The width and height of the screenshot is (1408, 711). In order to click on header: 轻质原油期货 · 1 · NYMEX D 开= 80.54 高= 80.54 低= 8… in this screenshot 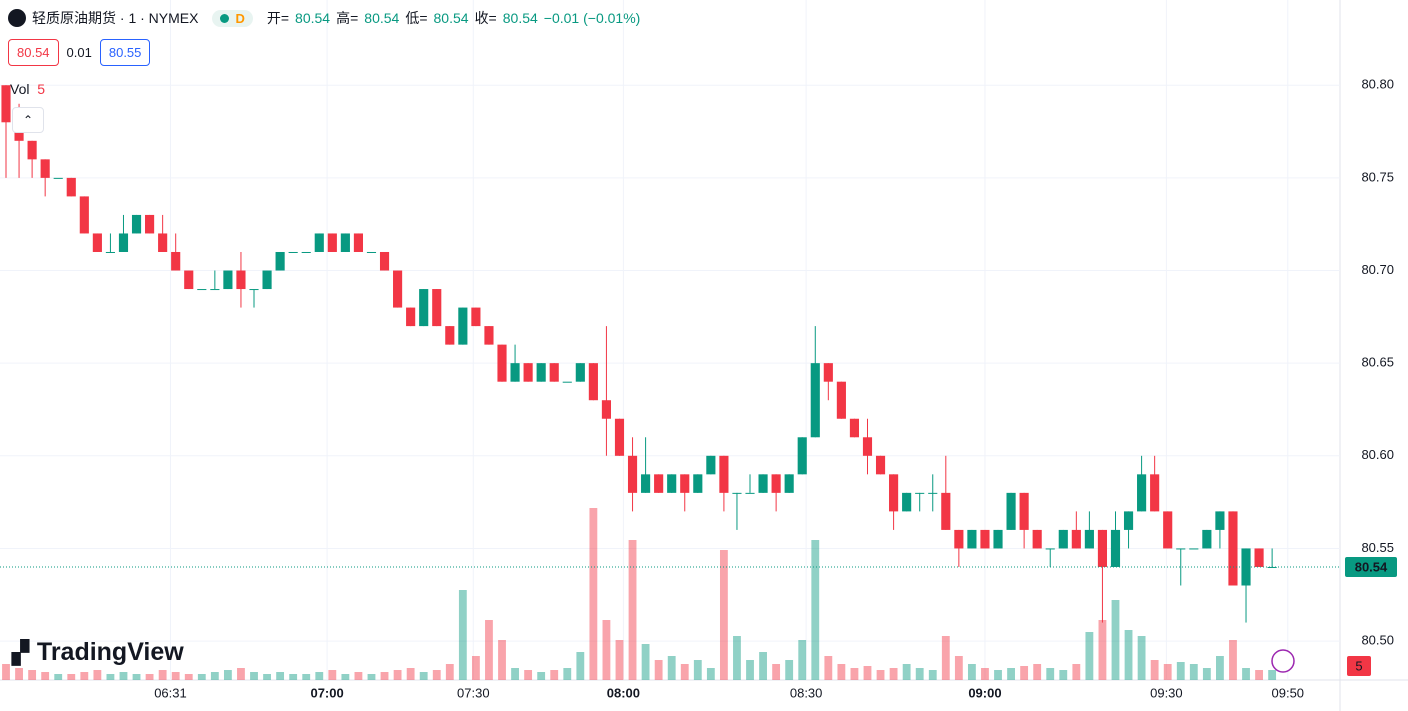, I will do `click(324, 18)`.